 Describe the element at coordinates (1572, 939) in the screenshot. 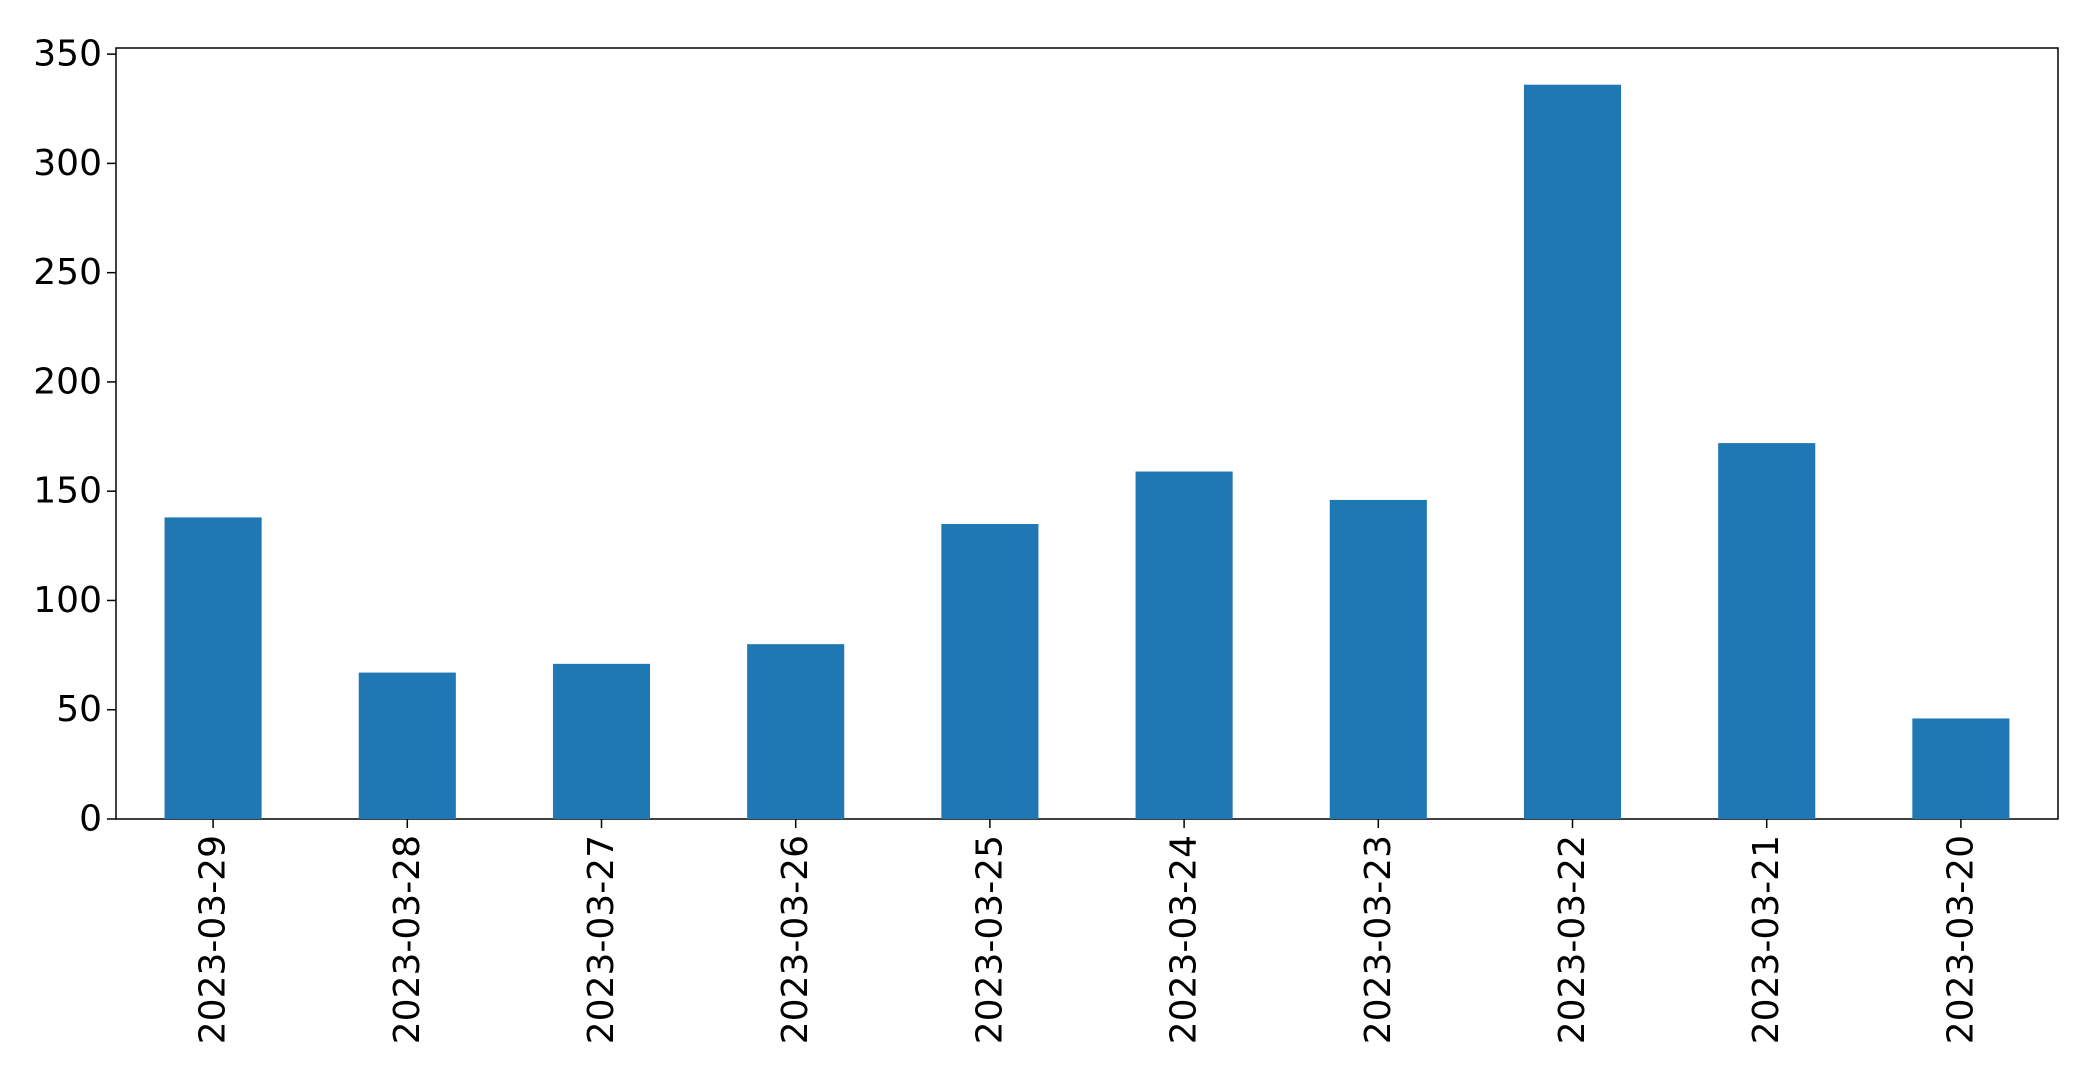

I see `x-tick-label: 2023-03-22` at that location.